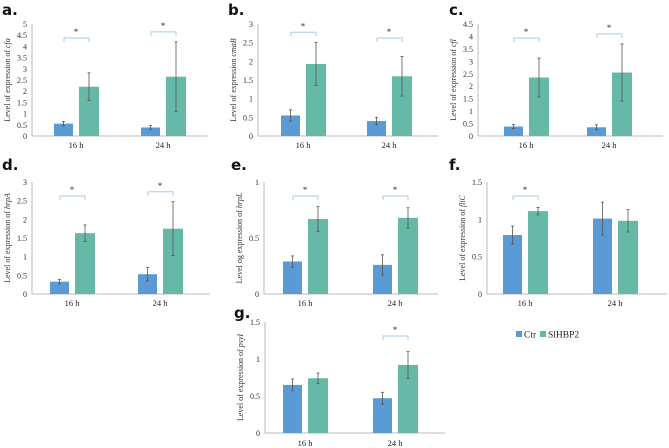  I want to click on y-axis-label: Level of expression of cfa, so click(7, 80).